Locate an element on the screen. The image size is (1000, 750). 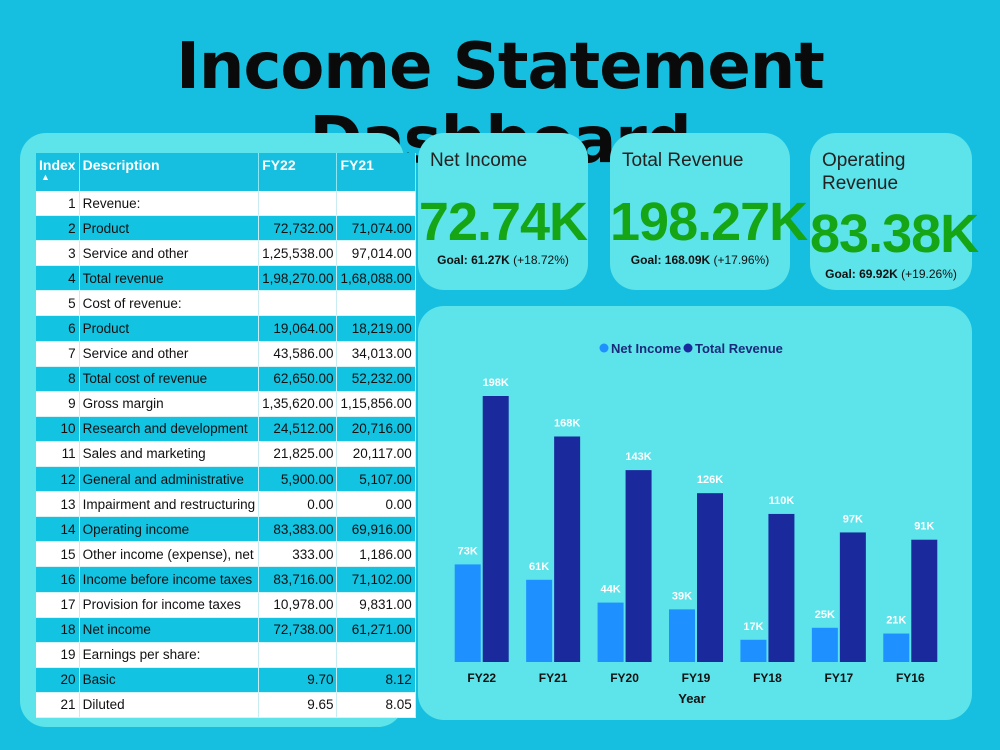
cell-index: 5 is located at coordinates (58, 303).